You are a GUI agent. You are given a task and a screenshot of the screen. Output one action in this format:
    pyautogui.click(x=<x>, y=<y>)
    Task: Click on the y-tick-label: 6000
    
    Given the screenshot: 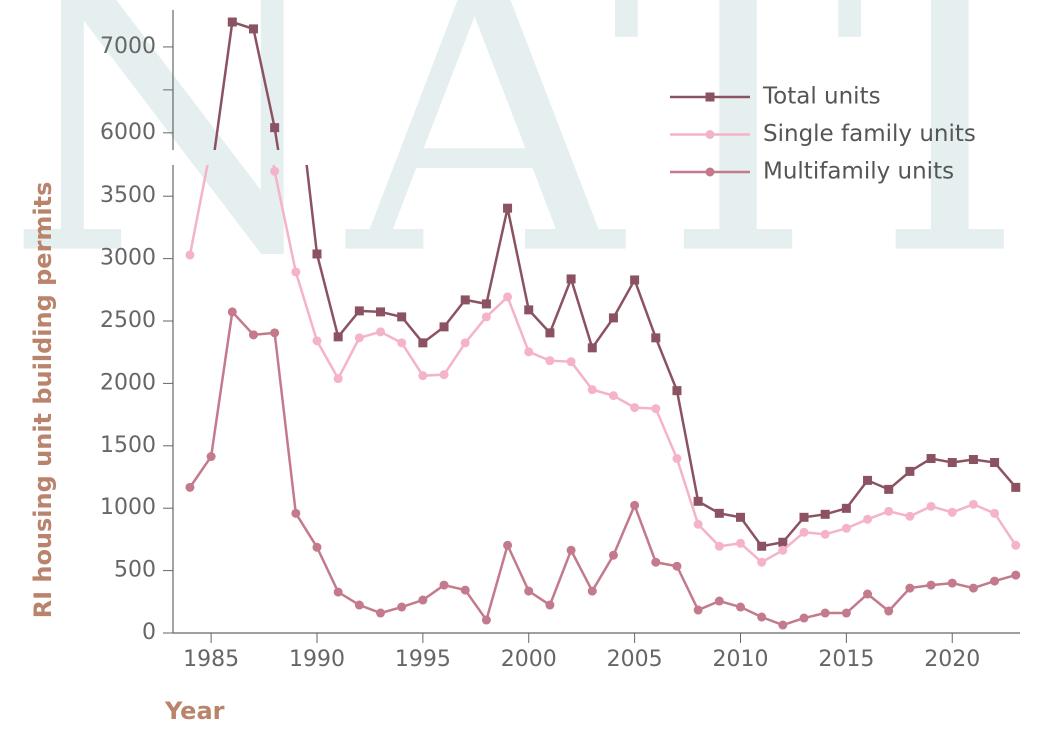 What is the action you would take?
    pyautogui.click(x=128, y=132)
    